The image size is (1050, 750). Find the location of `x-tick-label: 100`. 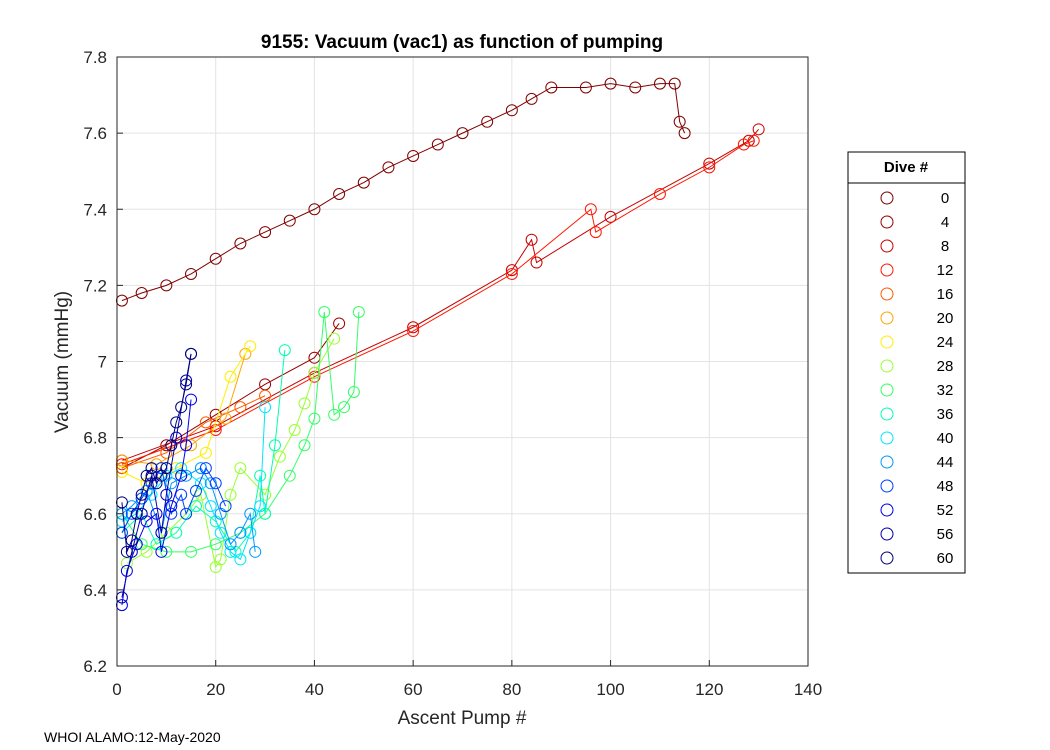

x-tick-label: 100 is located at coordinates (610, 689).